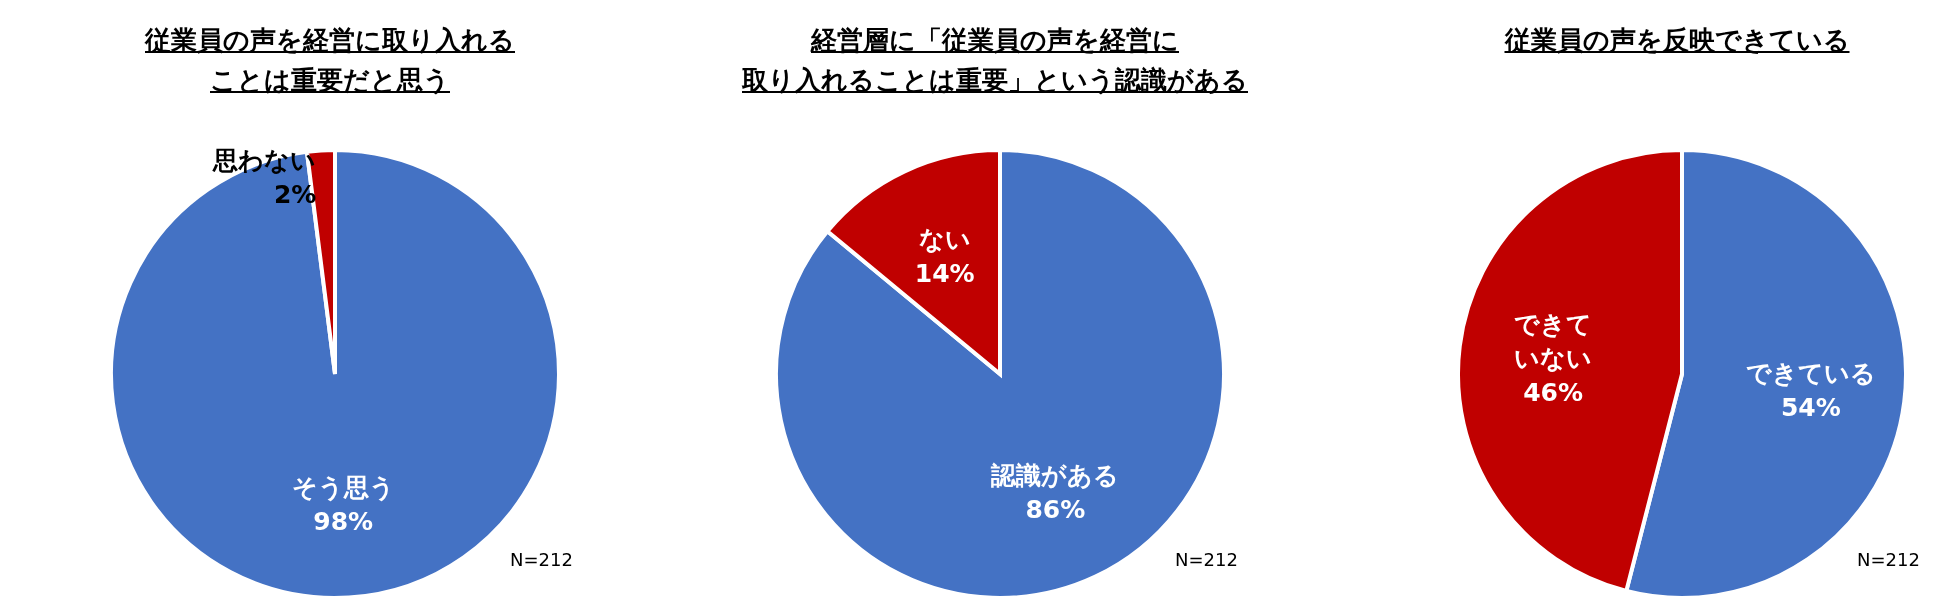 This screenshot has width=1950, height=612. What do you see at coordinates (944, 239) in the screenshot?
I see `slice-label: ない` at bounding box center [944, 239].